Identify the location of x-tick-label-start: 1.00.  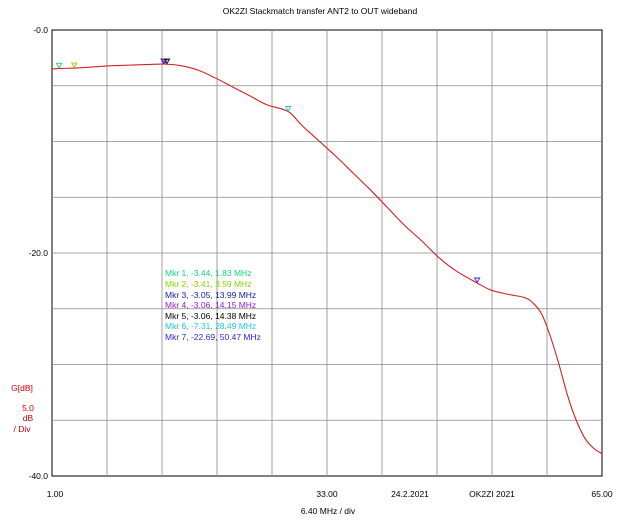
(55, 494).